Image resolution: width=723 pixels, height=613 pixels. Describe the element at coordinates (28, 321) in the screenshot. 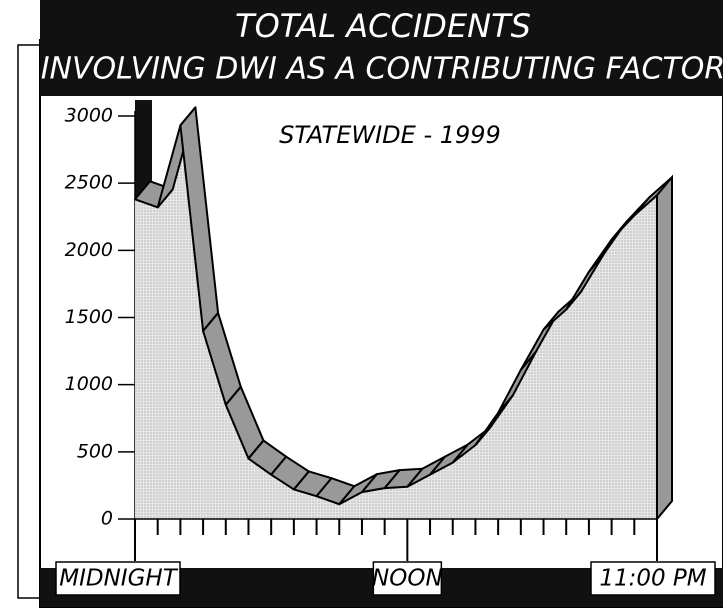

I see `bracket` at that location.